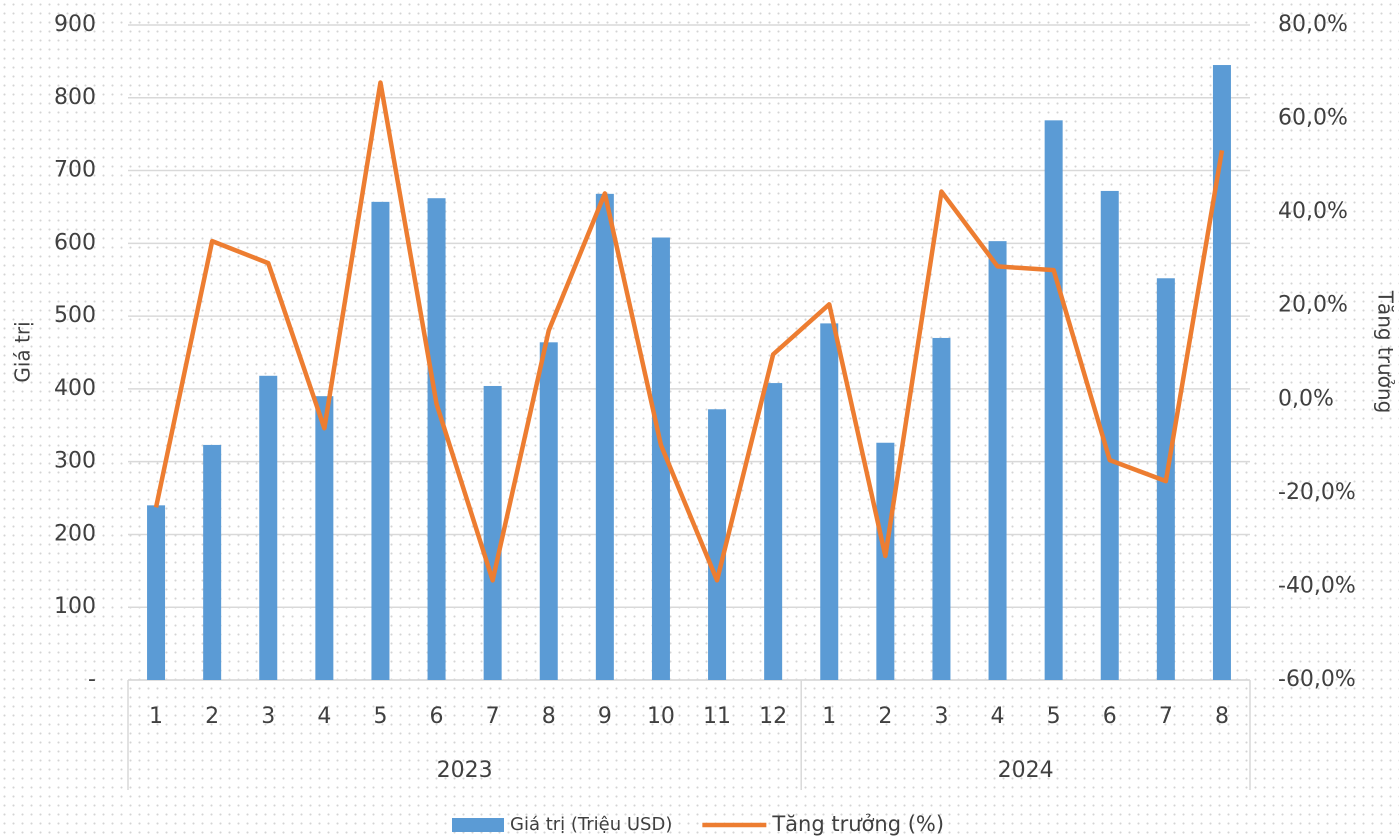  What do you see at coordinates (1313, 305) in the screenshot?
I see `y2-tick-label: 20,0%` at bounding box center [1313, 305].